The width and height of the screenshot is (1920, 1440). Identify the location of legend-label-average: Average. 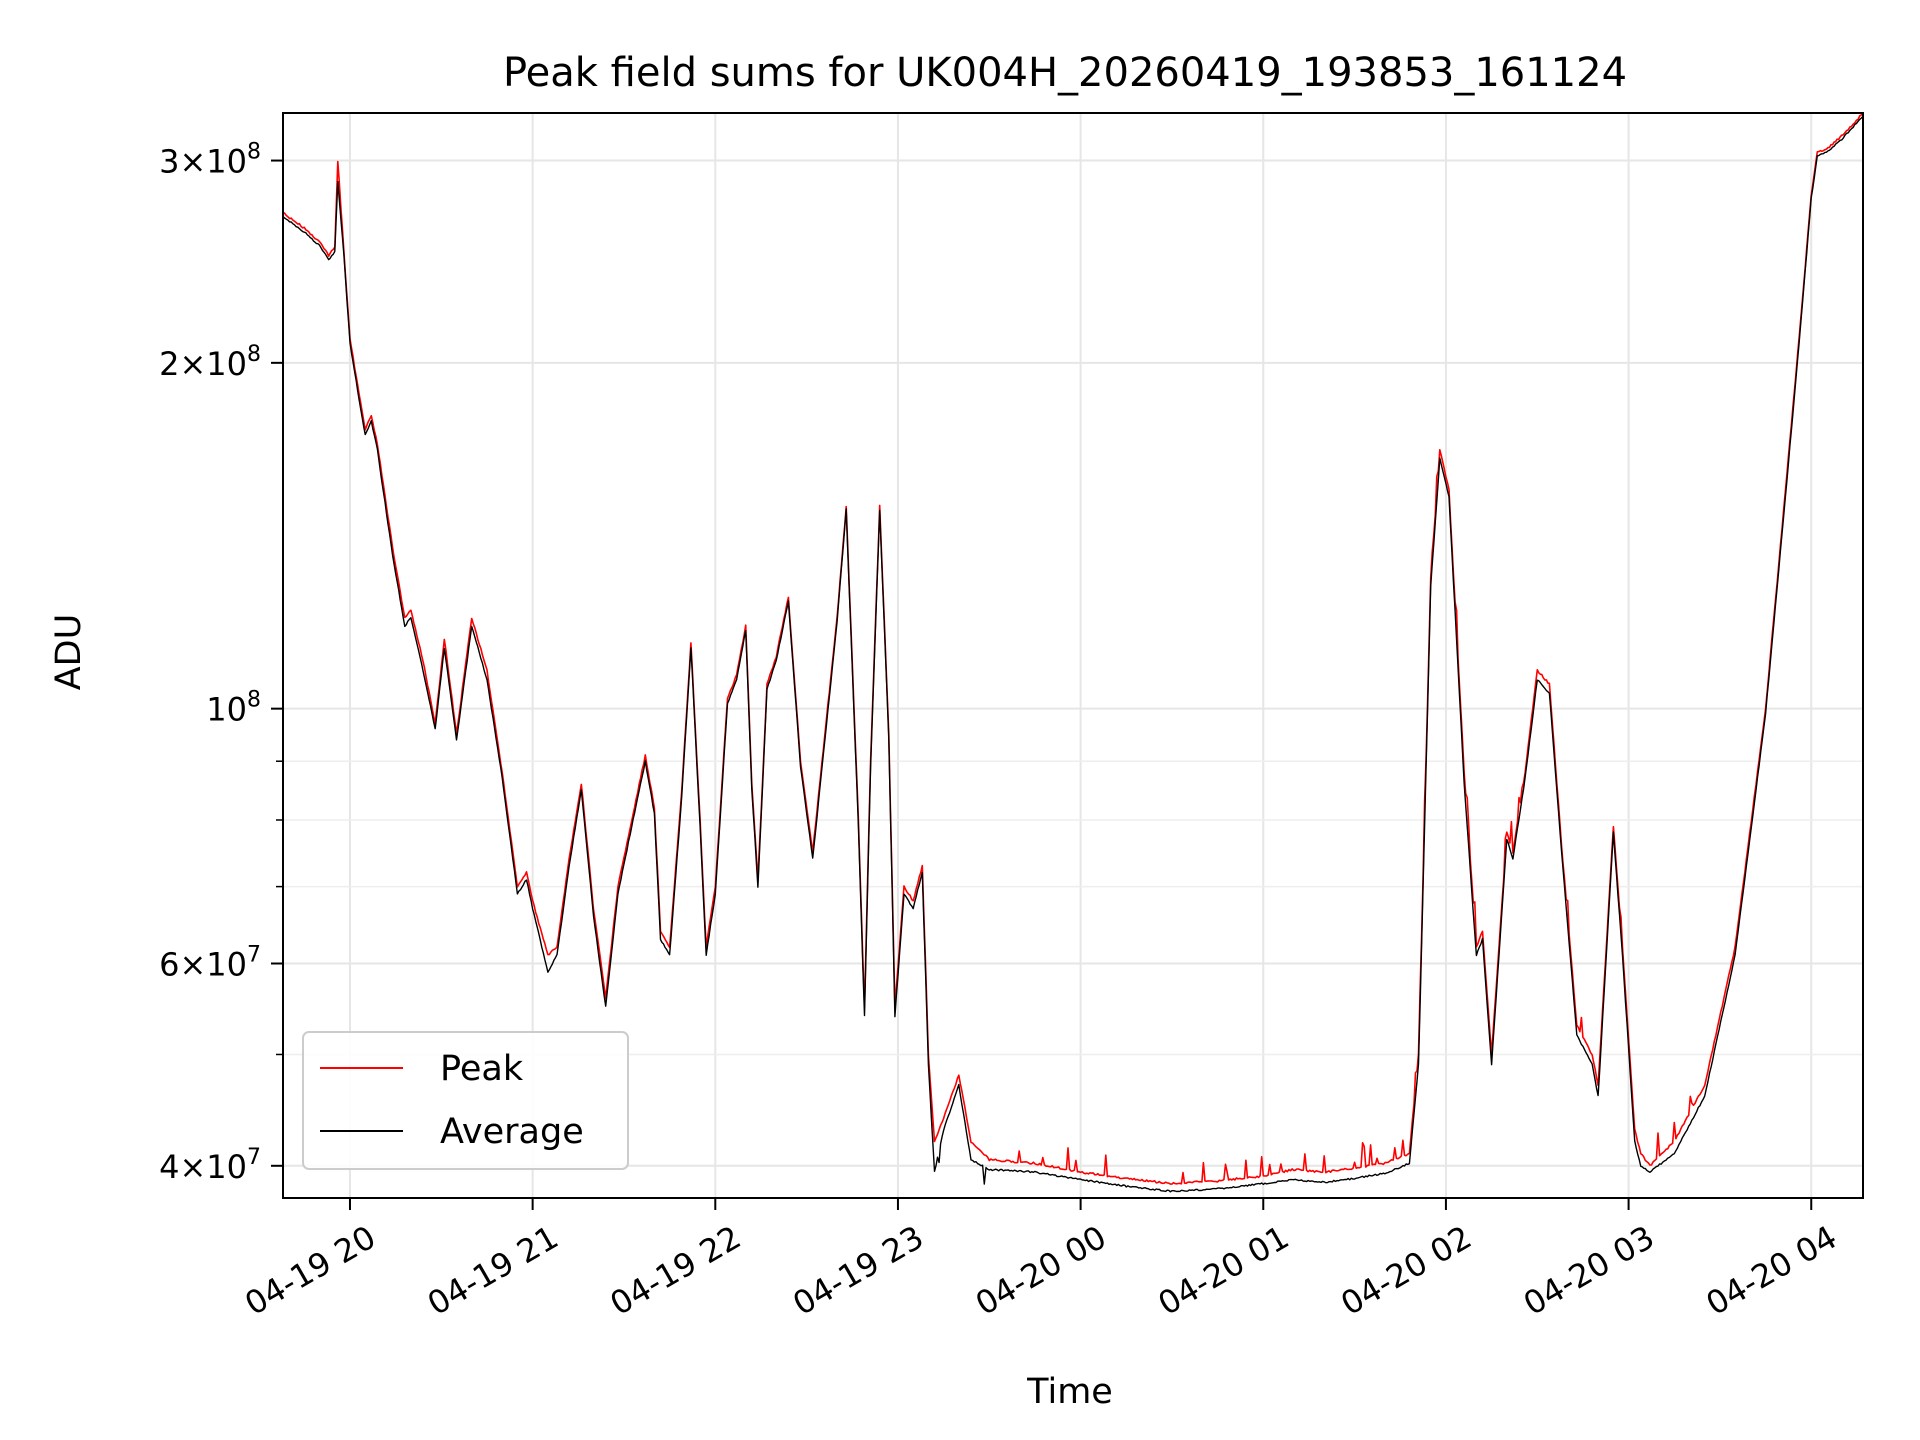
(512, 1132).